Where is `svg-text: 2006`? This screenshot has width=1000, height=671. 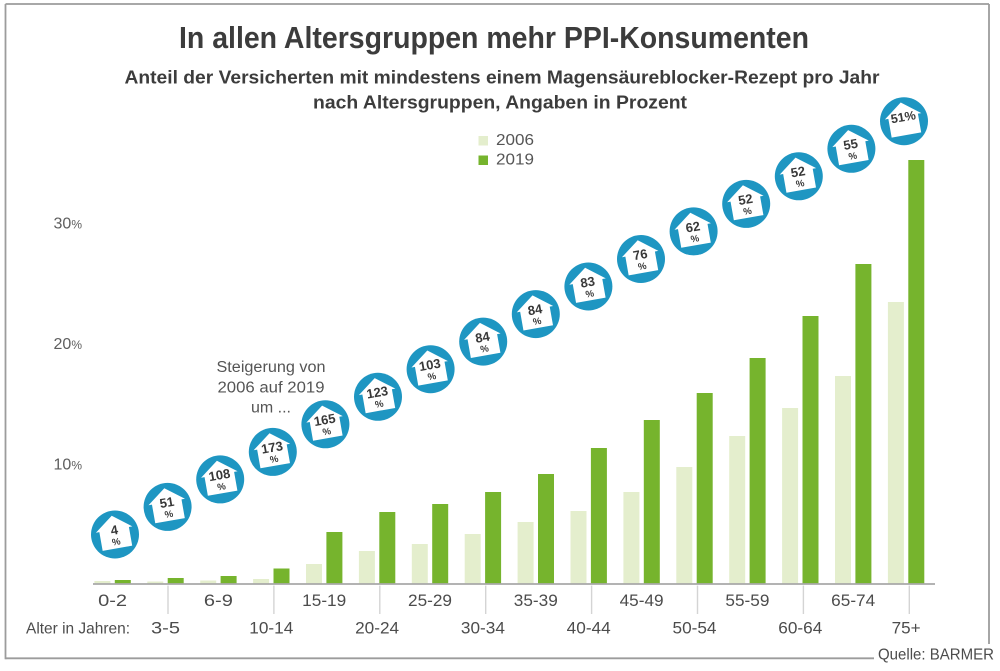
svg-text: 2006 is located at coordinates (515, 140).